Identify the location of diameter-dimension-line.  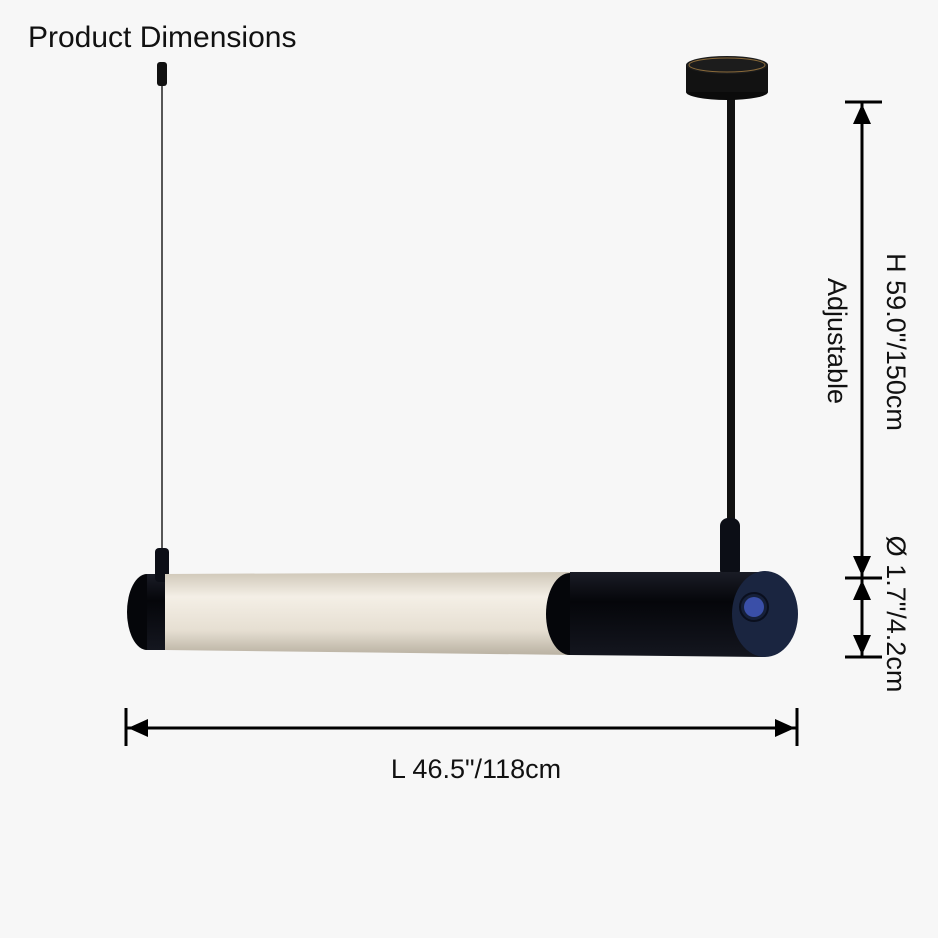
(863, 618).